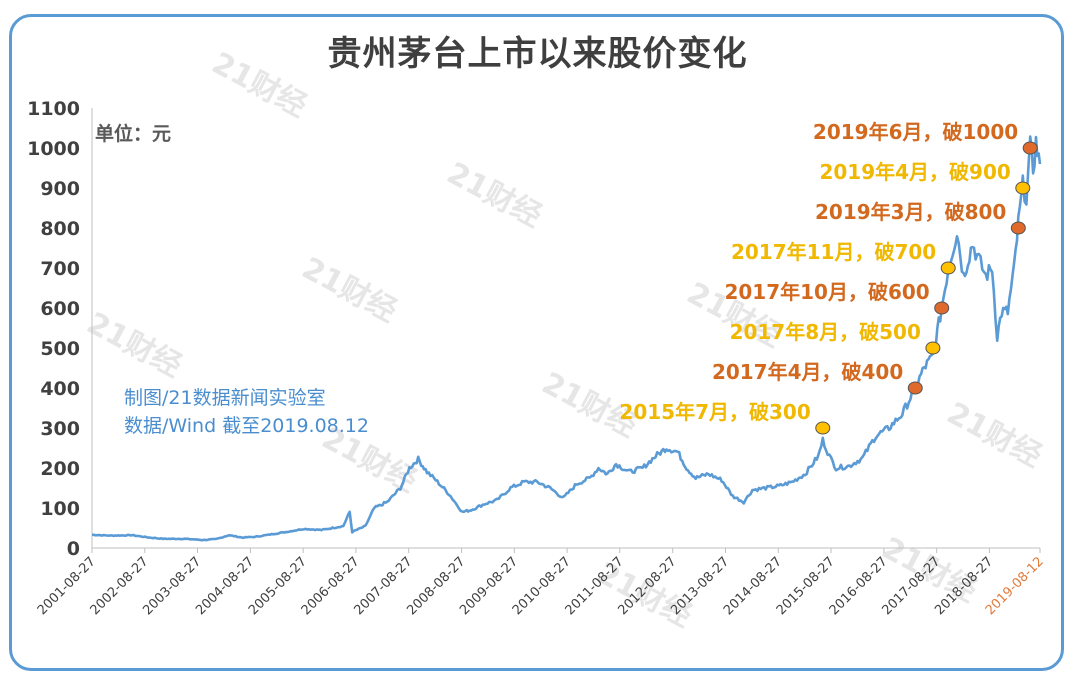 The width and height of the screenshot is (1075, 684). What do you see at coordinates (825, 332) in the screenshot?
I see `milestone-label-2: 2017年8月，破500` at bounding box center [825, 332].